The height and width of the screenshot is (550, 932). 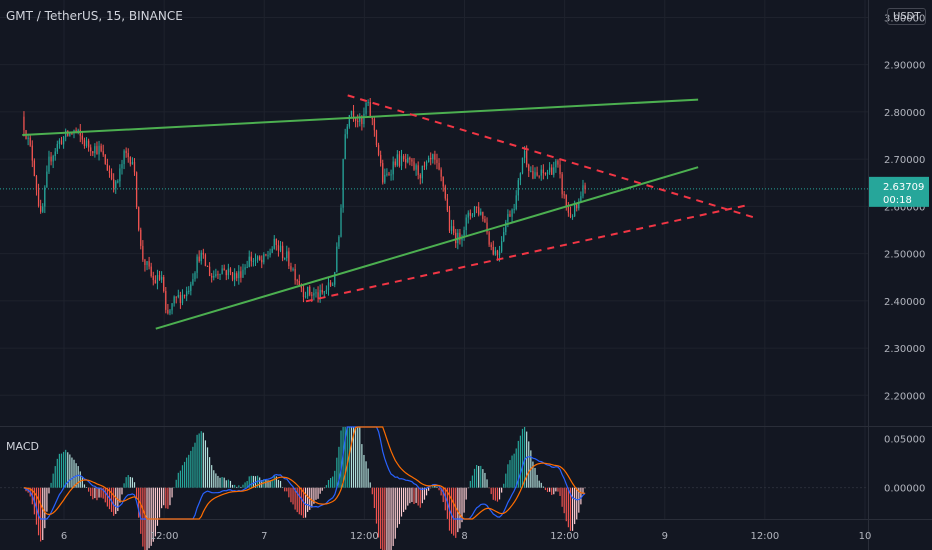 I want to click on trendline, so click(x=360, y=117).